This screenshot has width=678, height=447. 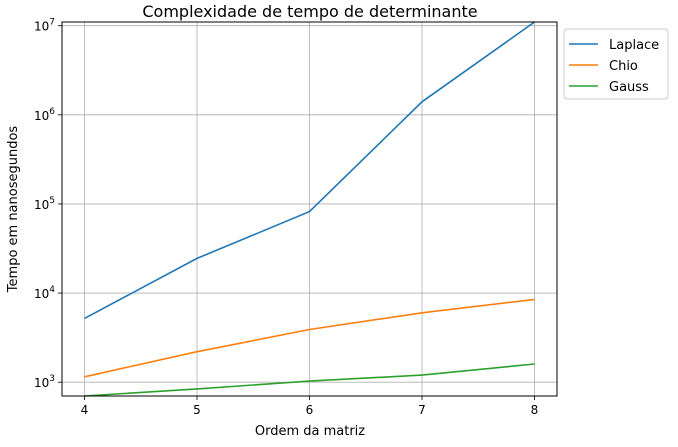 What do you see at coordinates (85, 410) in the screenshot?
I see `x-tick-label: 4` at bounding box center [85, 410].